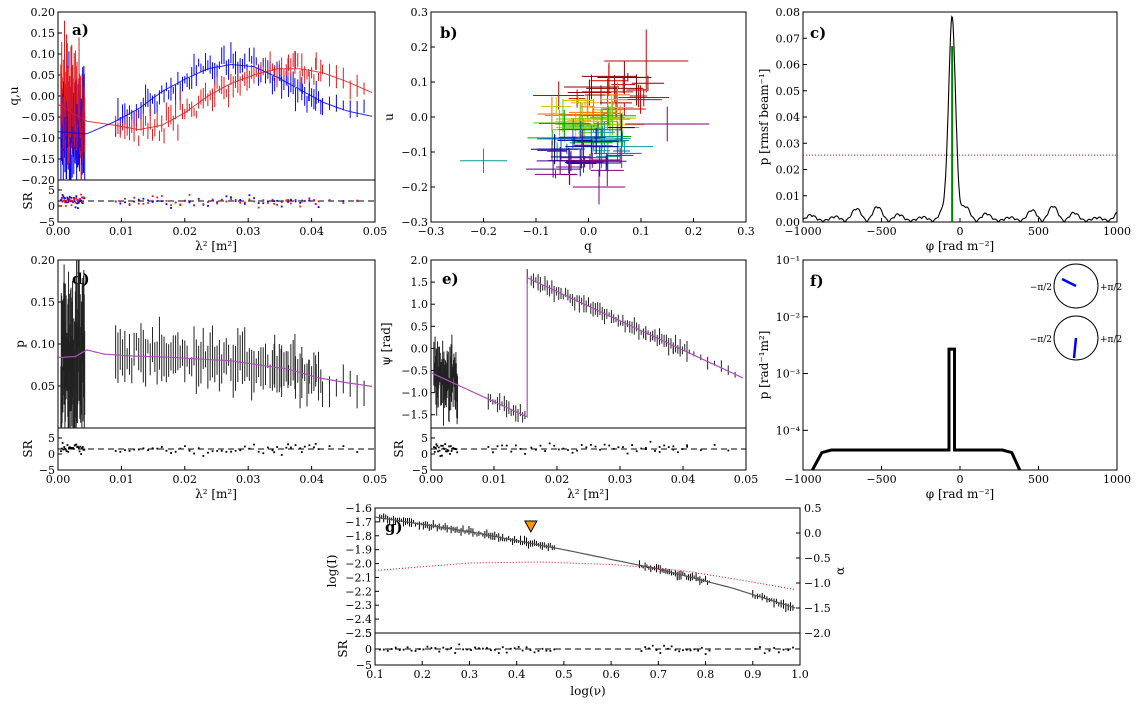  What do you see at coordinates (399, 448) in the screenshot?
I see `panel-e-residual-ylabel: SR` at bounding box center [399, 448].